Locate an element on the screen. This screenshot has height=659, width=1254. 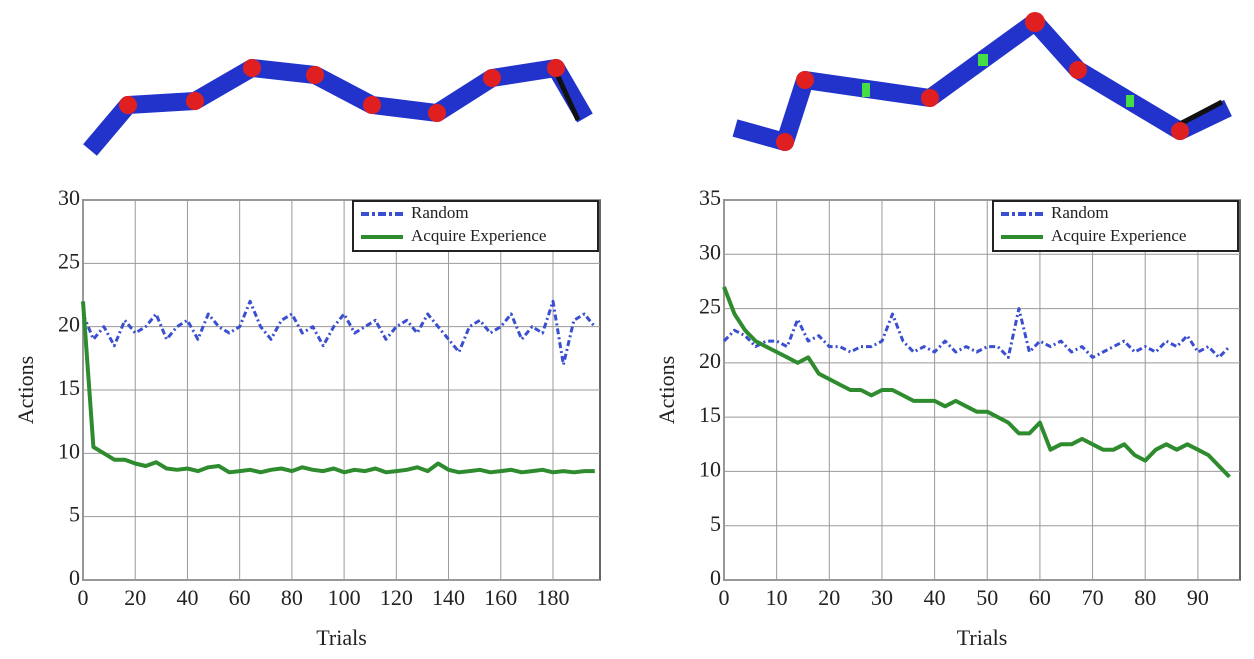
y-tick-label: 35 is located at coordinates (710, 197).